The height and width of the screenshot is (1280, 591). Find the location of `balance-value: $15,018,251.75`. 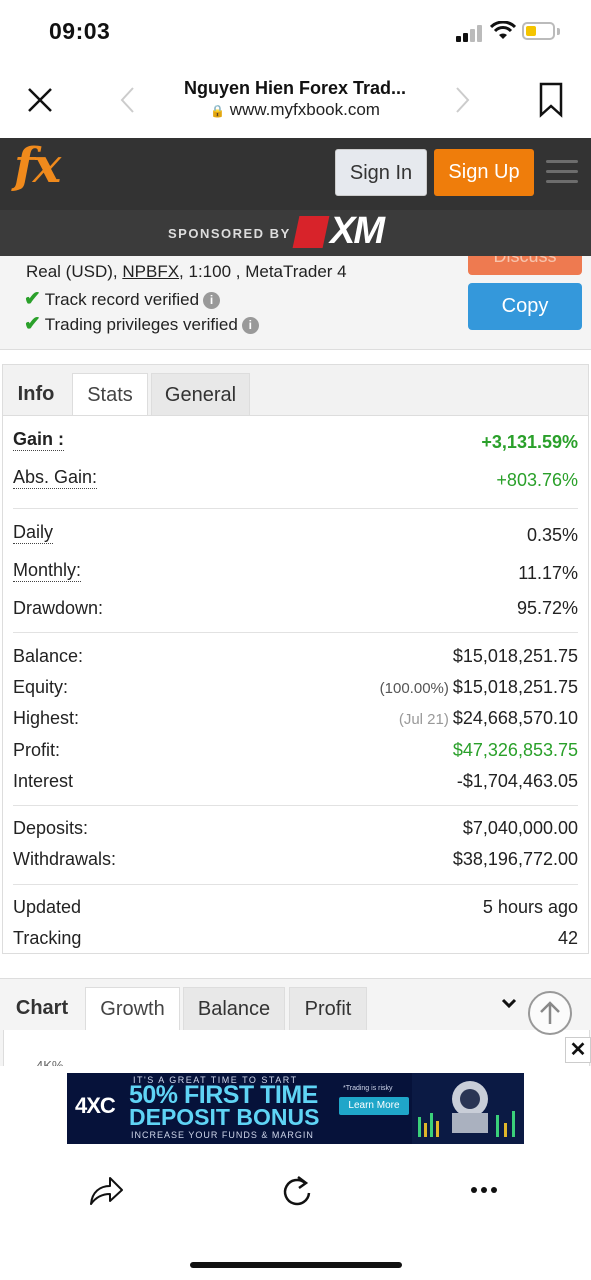

balance-value: $15,018,251.75 is located at coordinates (515, 656).